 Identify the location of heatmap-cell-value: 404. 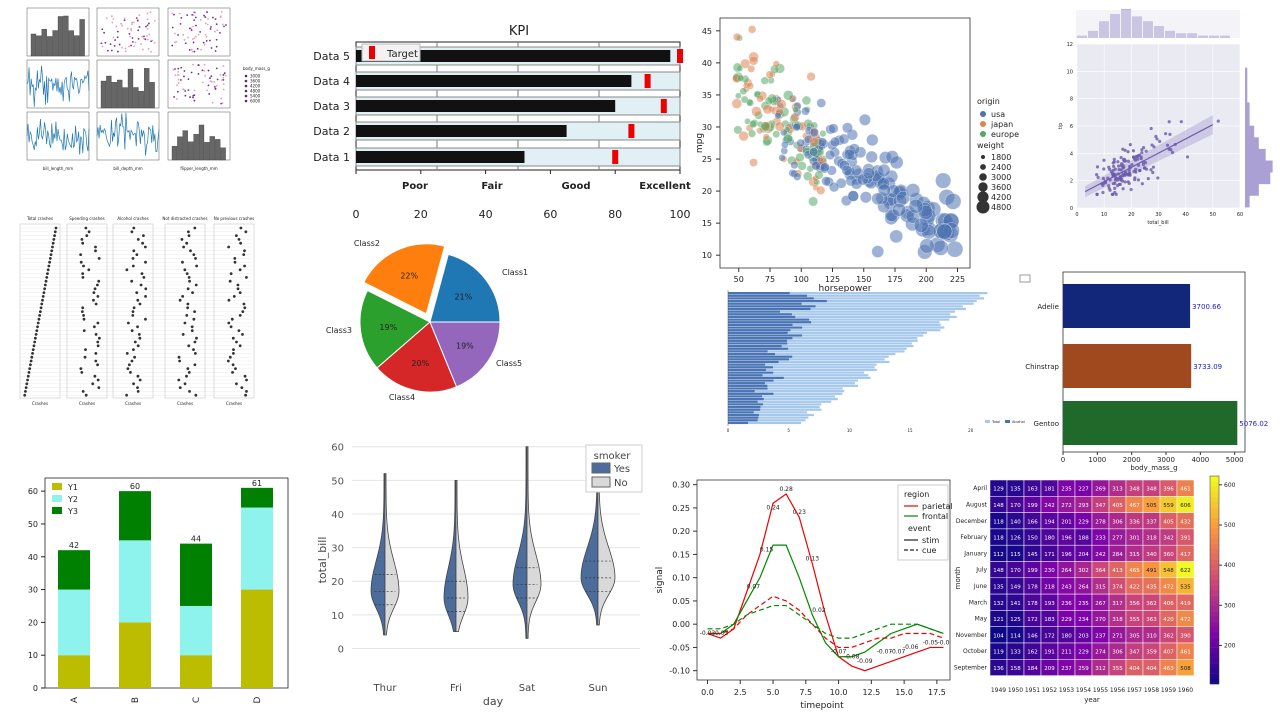
(1151, 669).